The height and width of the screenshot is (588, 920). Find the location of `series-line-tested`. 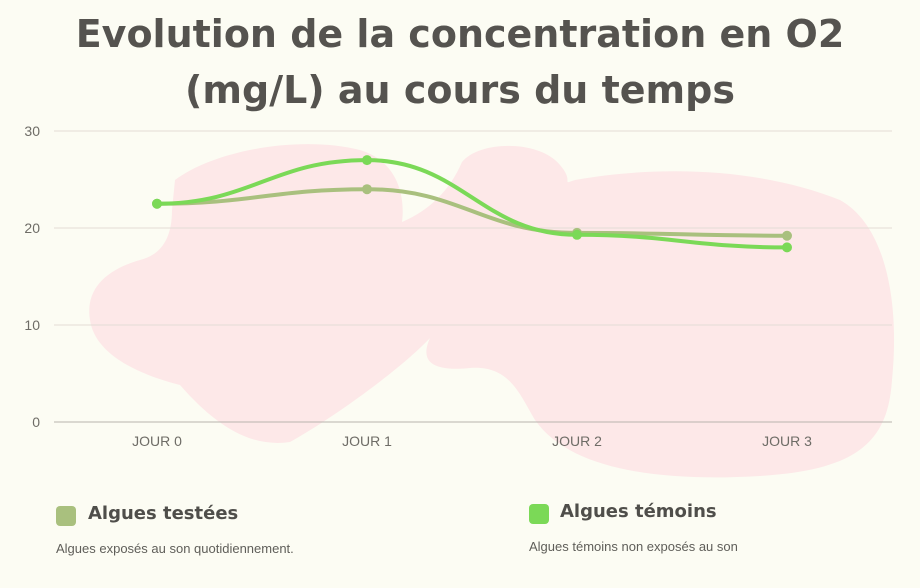

series-line-tested is located at coordinates (472, 212).